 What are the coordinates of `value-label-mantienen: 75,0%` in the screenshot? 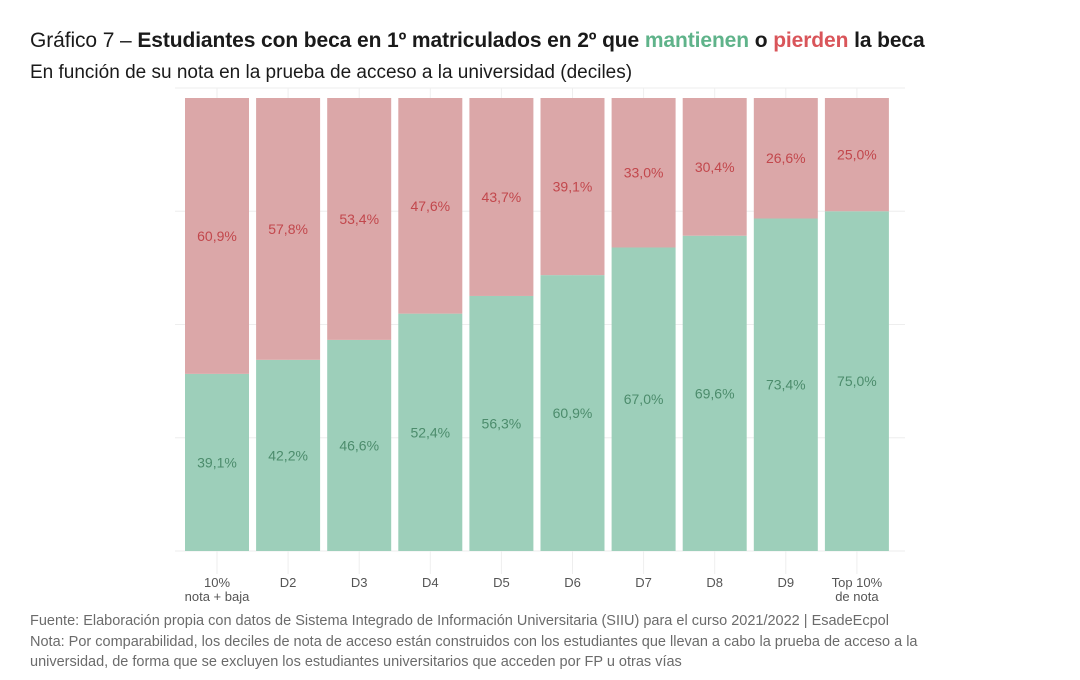 It's located at (857, 381).